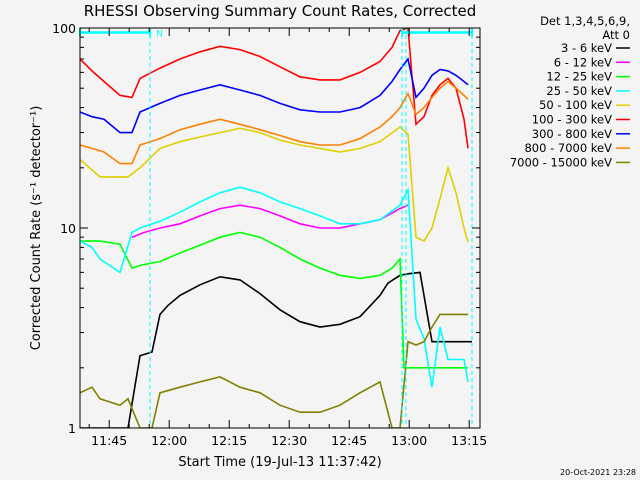 Image resolution: width=640 pixels, height=480 pixels. What do you see at coordinates (36, 228) in the screenshot?
I see `y-axis-title: Corrected Count Rate (s⁻¹ detector⁻¹)` at bounding box center [36, 228].